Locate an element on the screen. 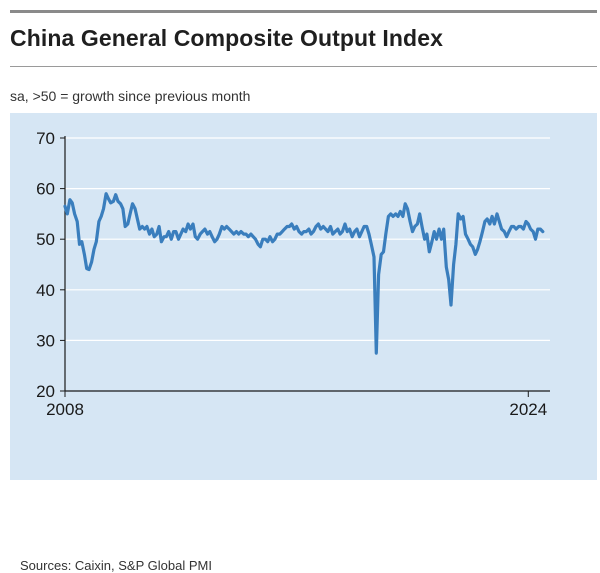  top-rule is located at coordinates (303, 11).